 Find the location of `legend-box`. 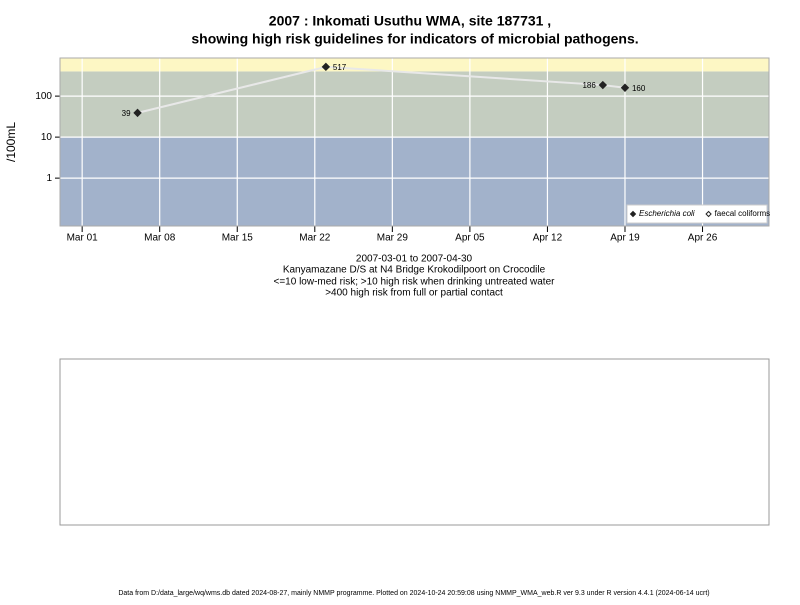

legend-box is located at coordinates (697, 214).